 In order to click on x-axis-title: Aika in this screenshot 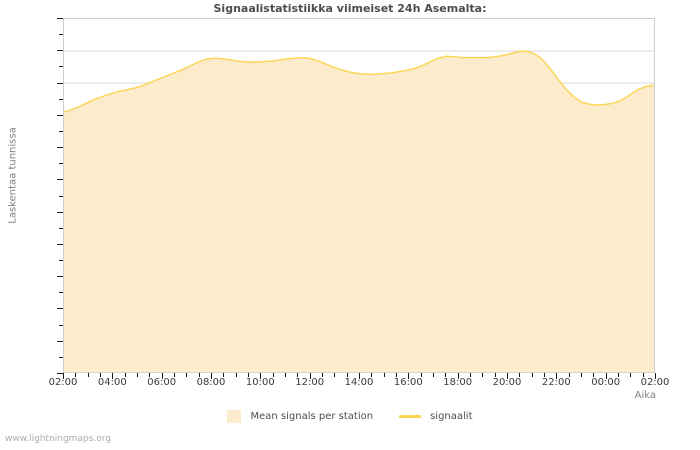, I will do `click(645, 395)`.